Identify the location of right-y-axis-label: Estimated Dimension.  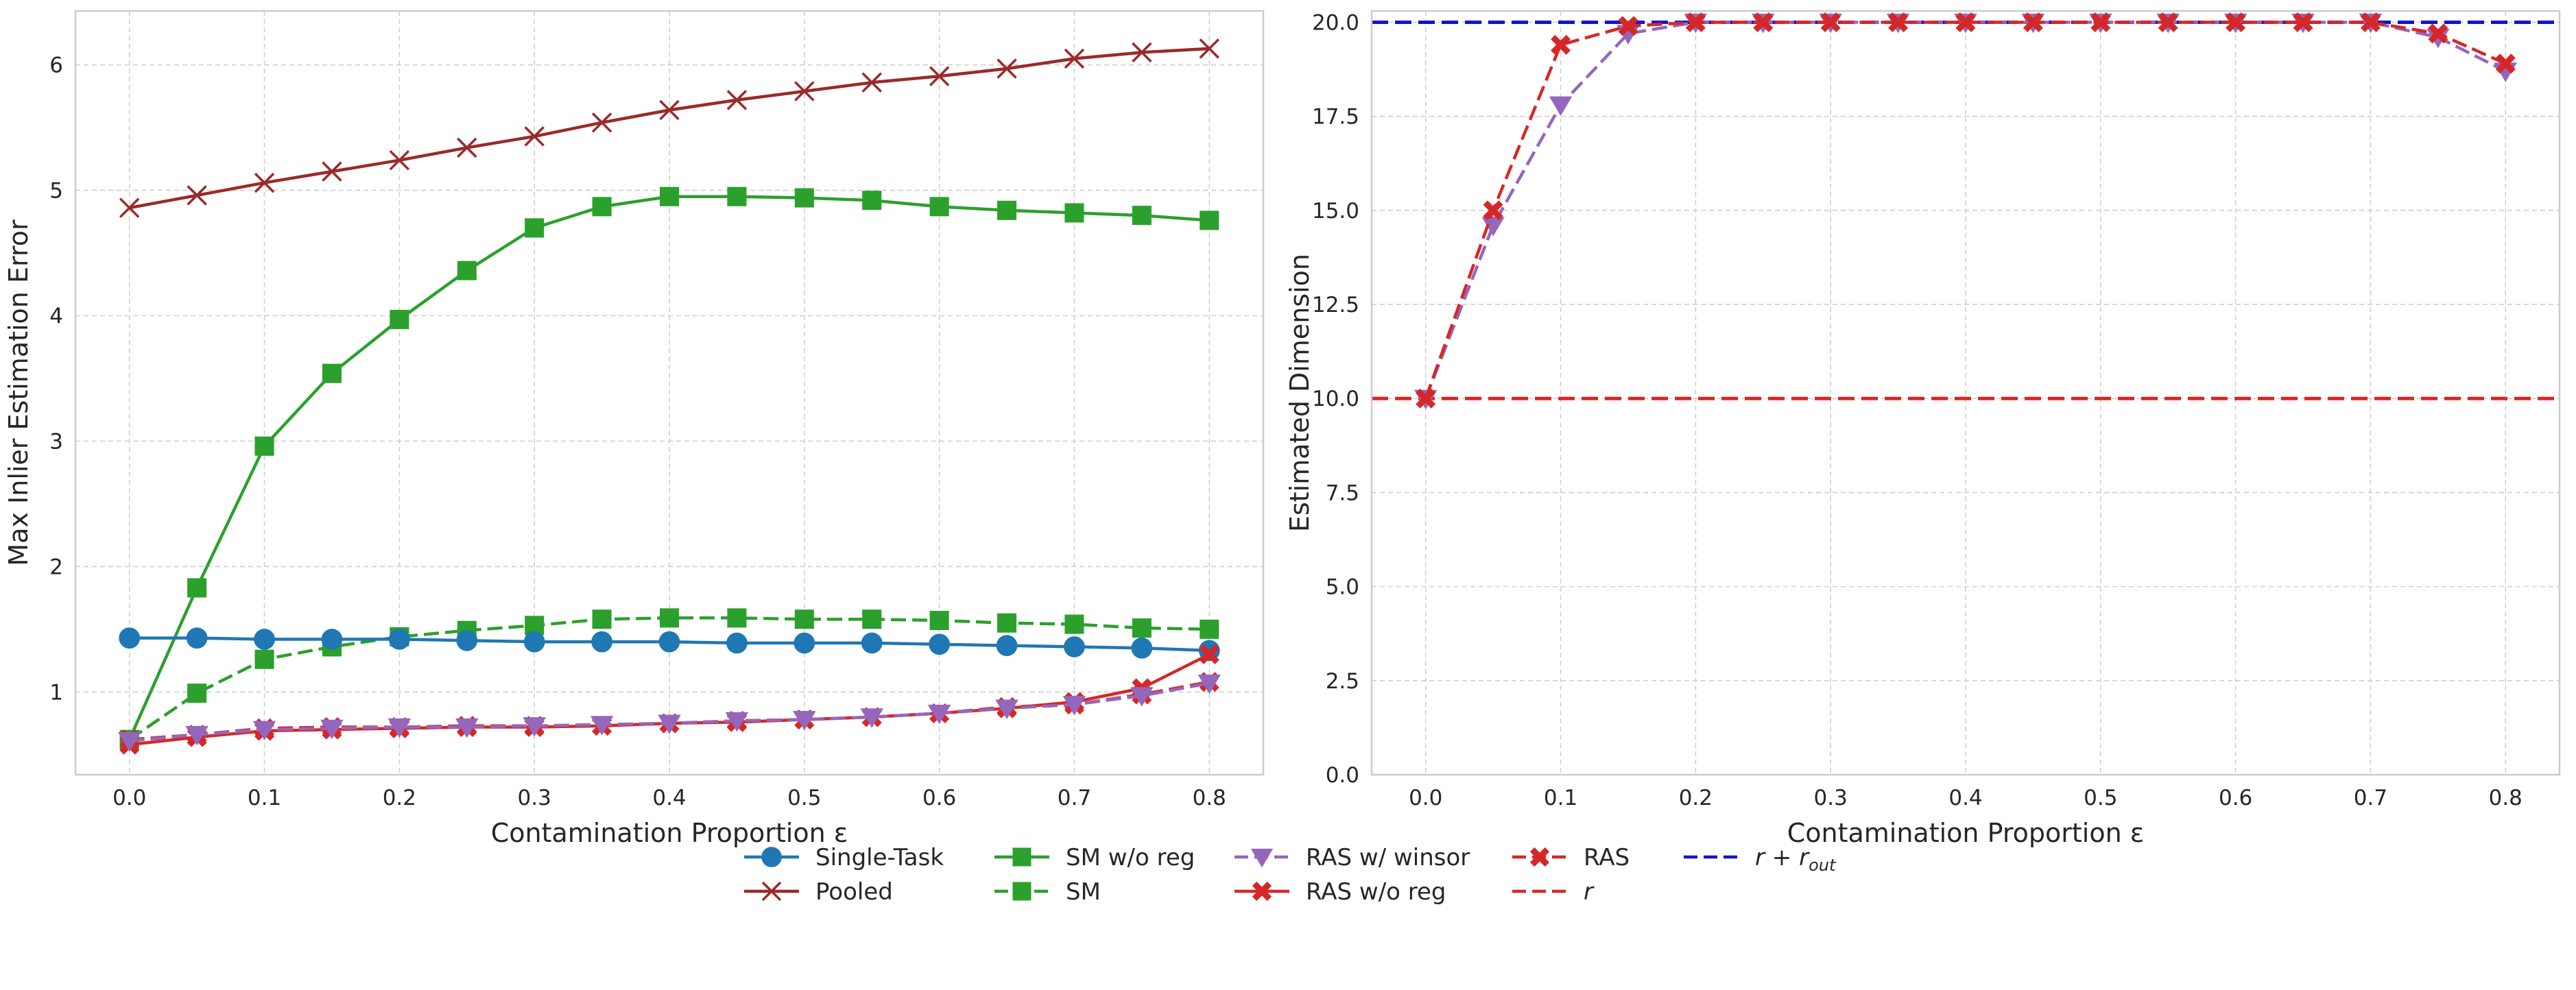
(1300, 393).